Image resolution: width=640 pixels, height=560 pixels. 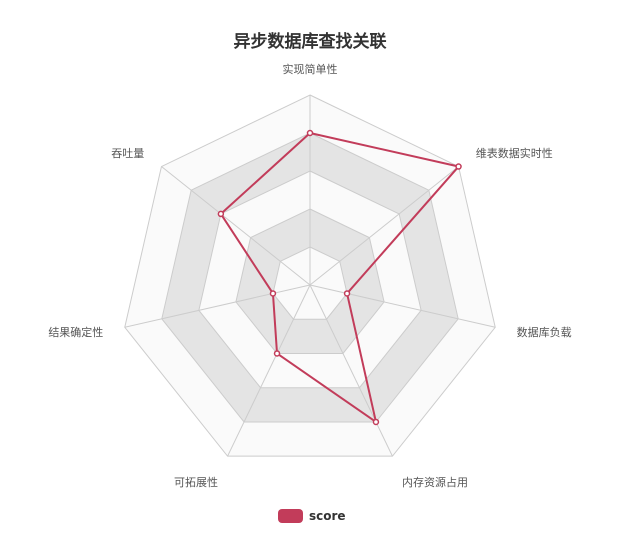 What do you see at coordinates (544, 332) in the screenshot?
I see `axis-label-2: 数据库负载` at bounding box center [544, 332].